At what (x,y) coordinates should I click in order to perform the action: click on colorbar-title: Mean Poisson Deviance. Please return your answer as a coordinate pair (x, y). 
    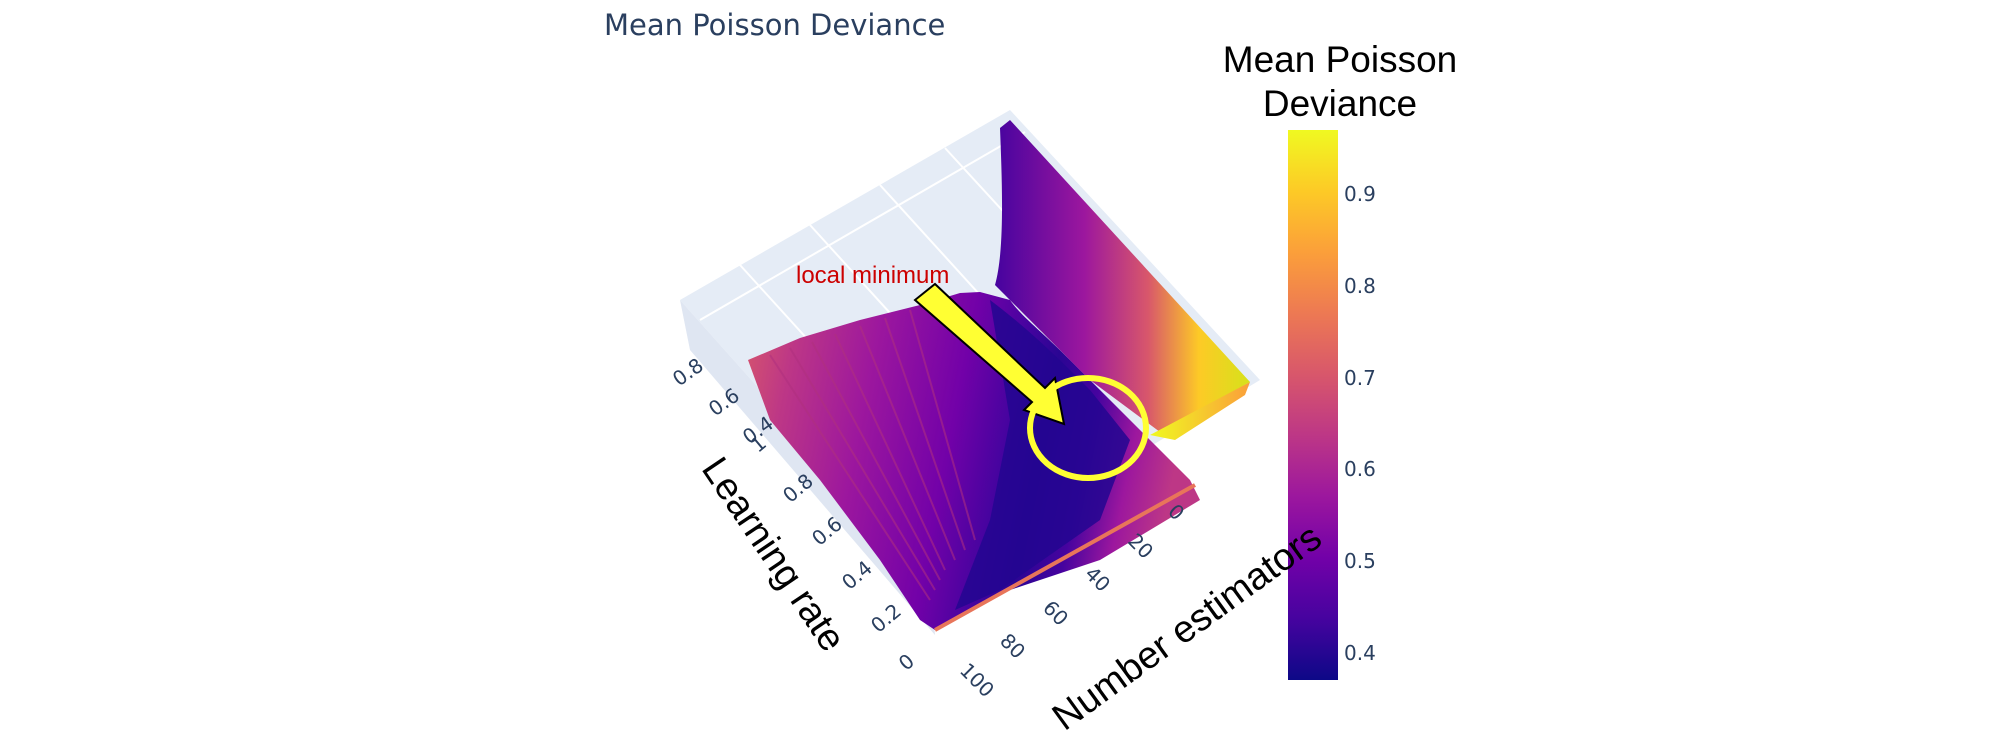
    Looking at the image, I should click on (1340, 82).